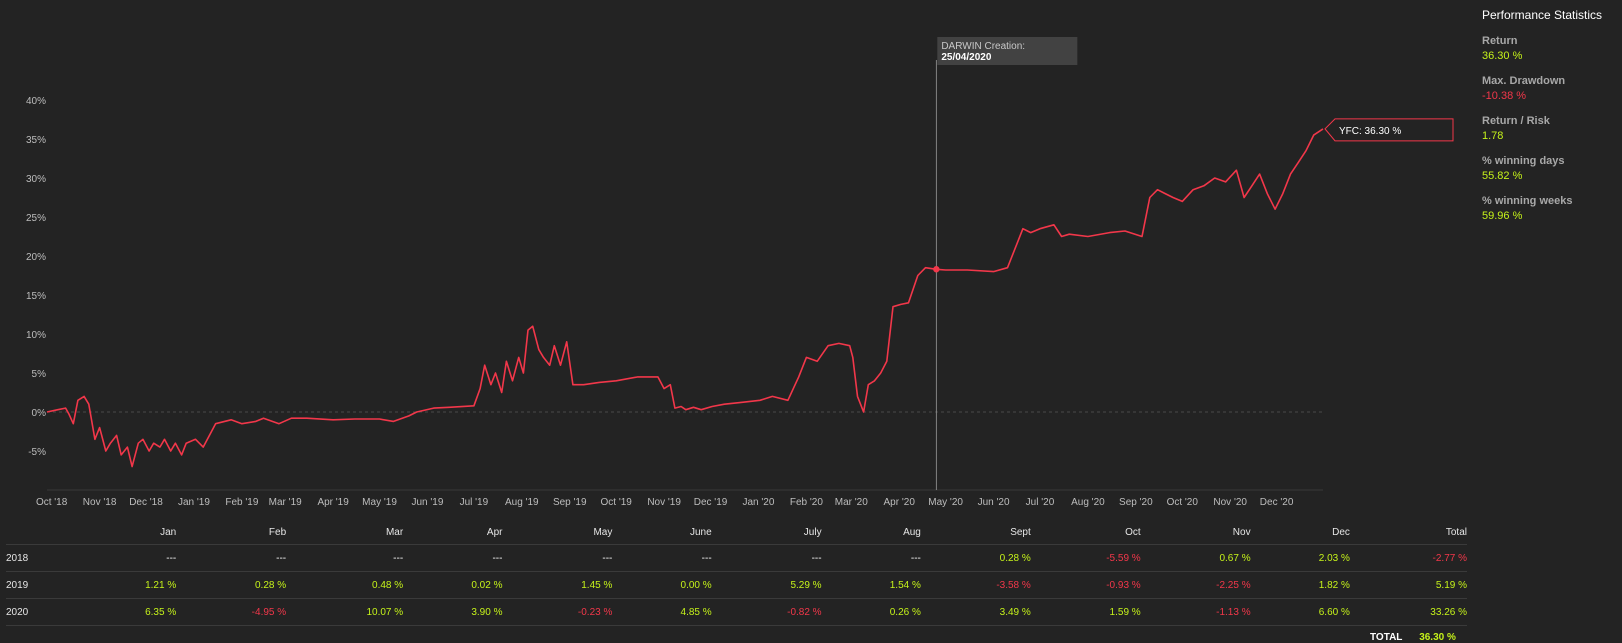 This screenshot has height=643, width=1622. What do you see at coordinates (851, 502) in the screenshot?
I see `x-tick-label: Mar '20` at bounding box center [851, 502].